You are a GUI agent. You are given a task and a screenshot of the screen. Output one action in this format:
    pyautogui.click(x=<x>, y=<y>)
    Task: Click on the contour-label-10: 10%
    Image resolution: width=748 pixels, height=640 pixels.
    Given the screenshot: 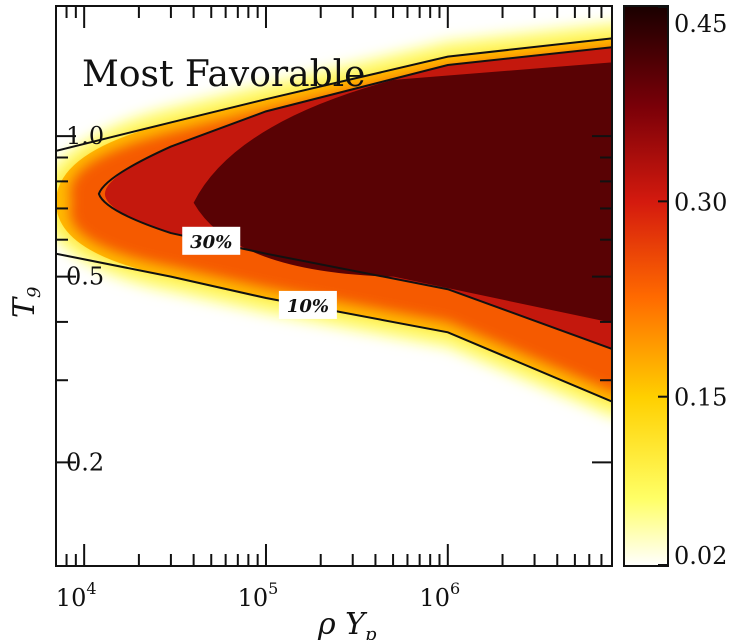 What is the action you would take?
    pyautogui.click(x=307, y=304)
    